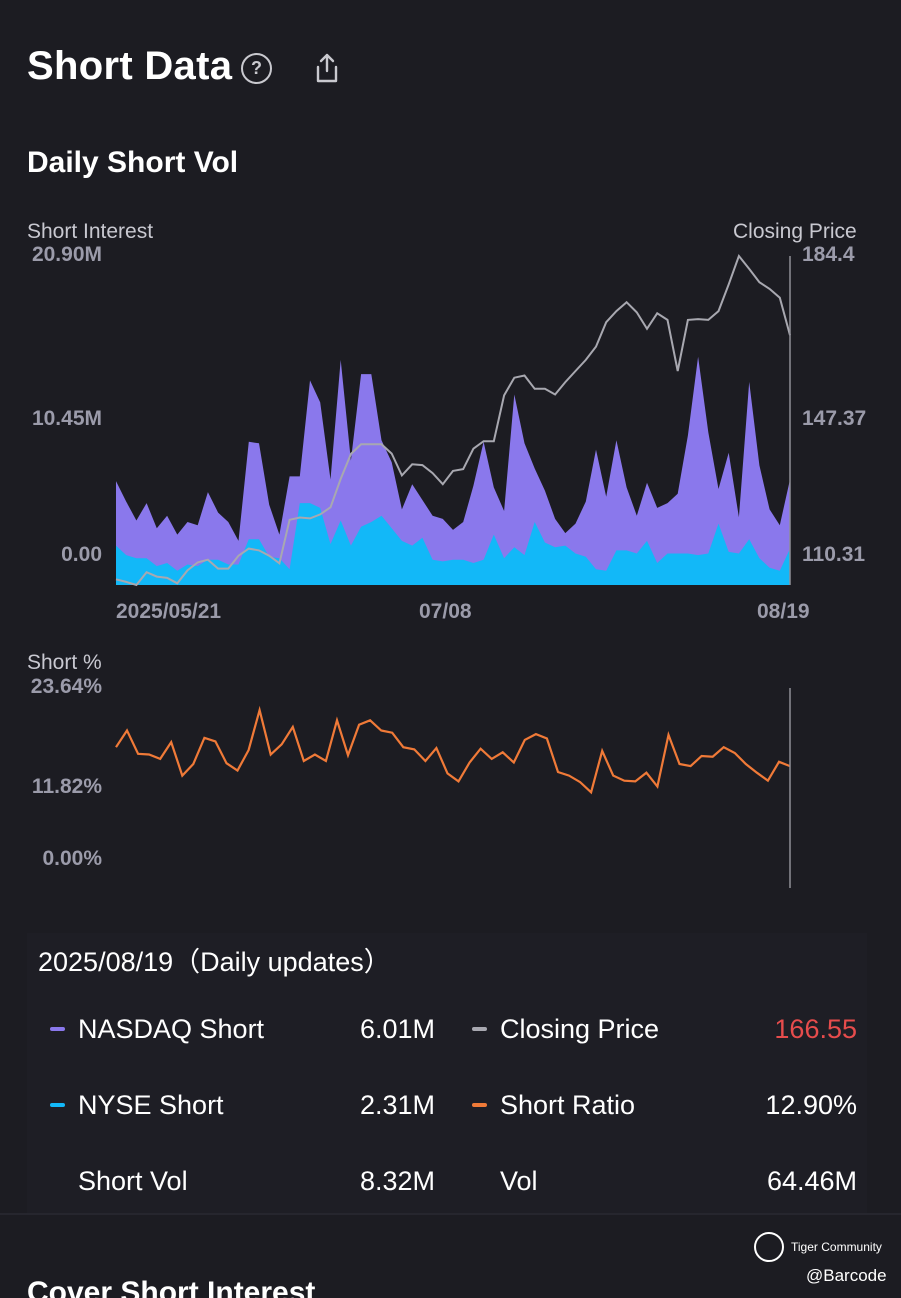 This screenshot has height=1298, width=901. Describe the element at coordinates (445, 611) in the screenshot. I see `x-tick-mid: 07/08` at that location.